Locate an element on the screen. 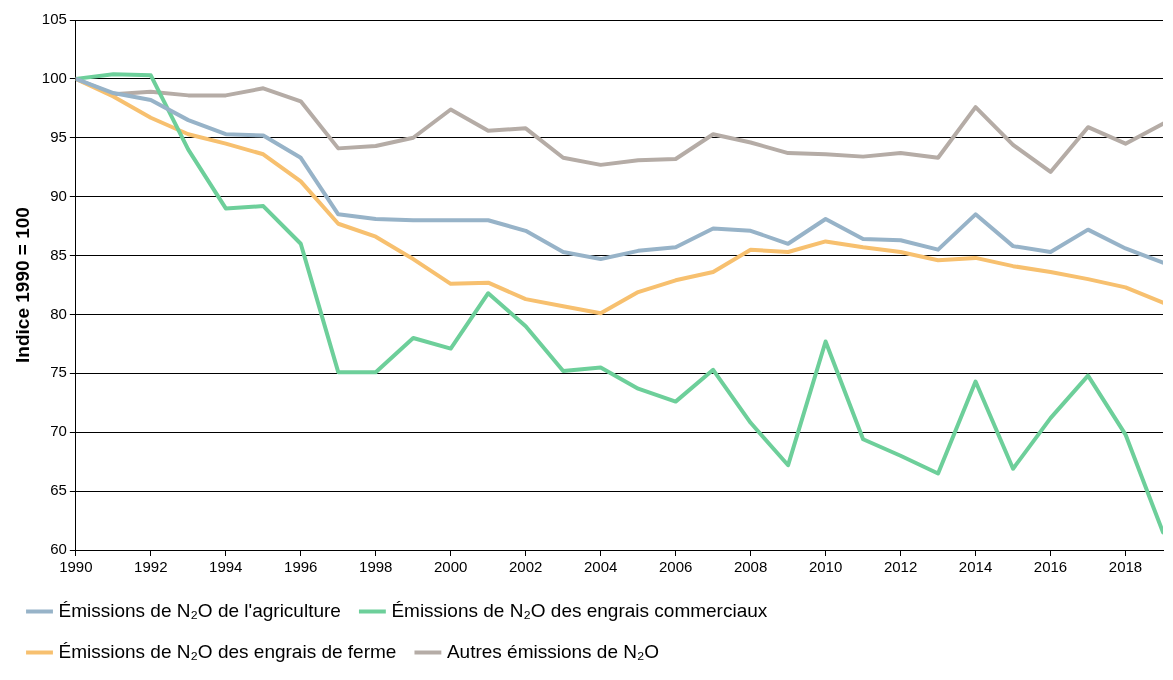 Image resolution: width=1173 pixels, height=680 pixels. x-tick-label: 2000 is located at coordinates (451, 567).